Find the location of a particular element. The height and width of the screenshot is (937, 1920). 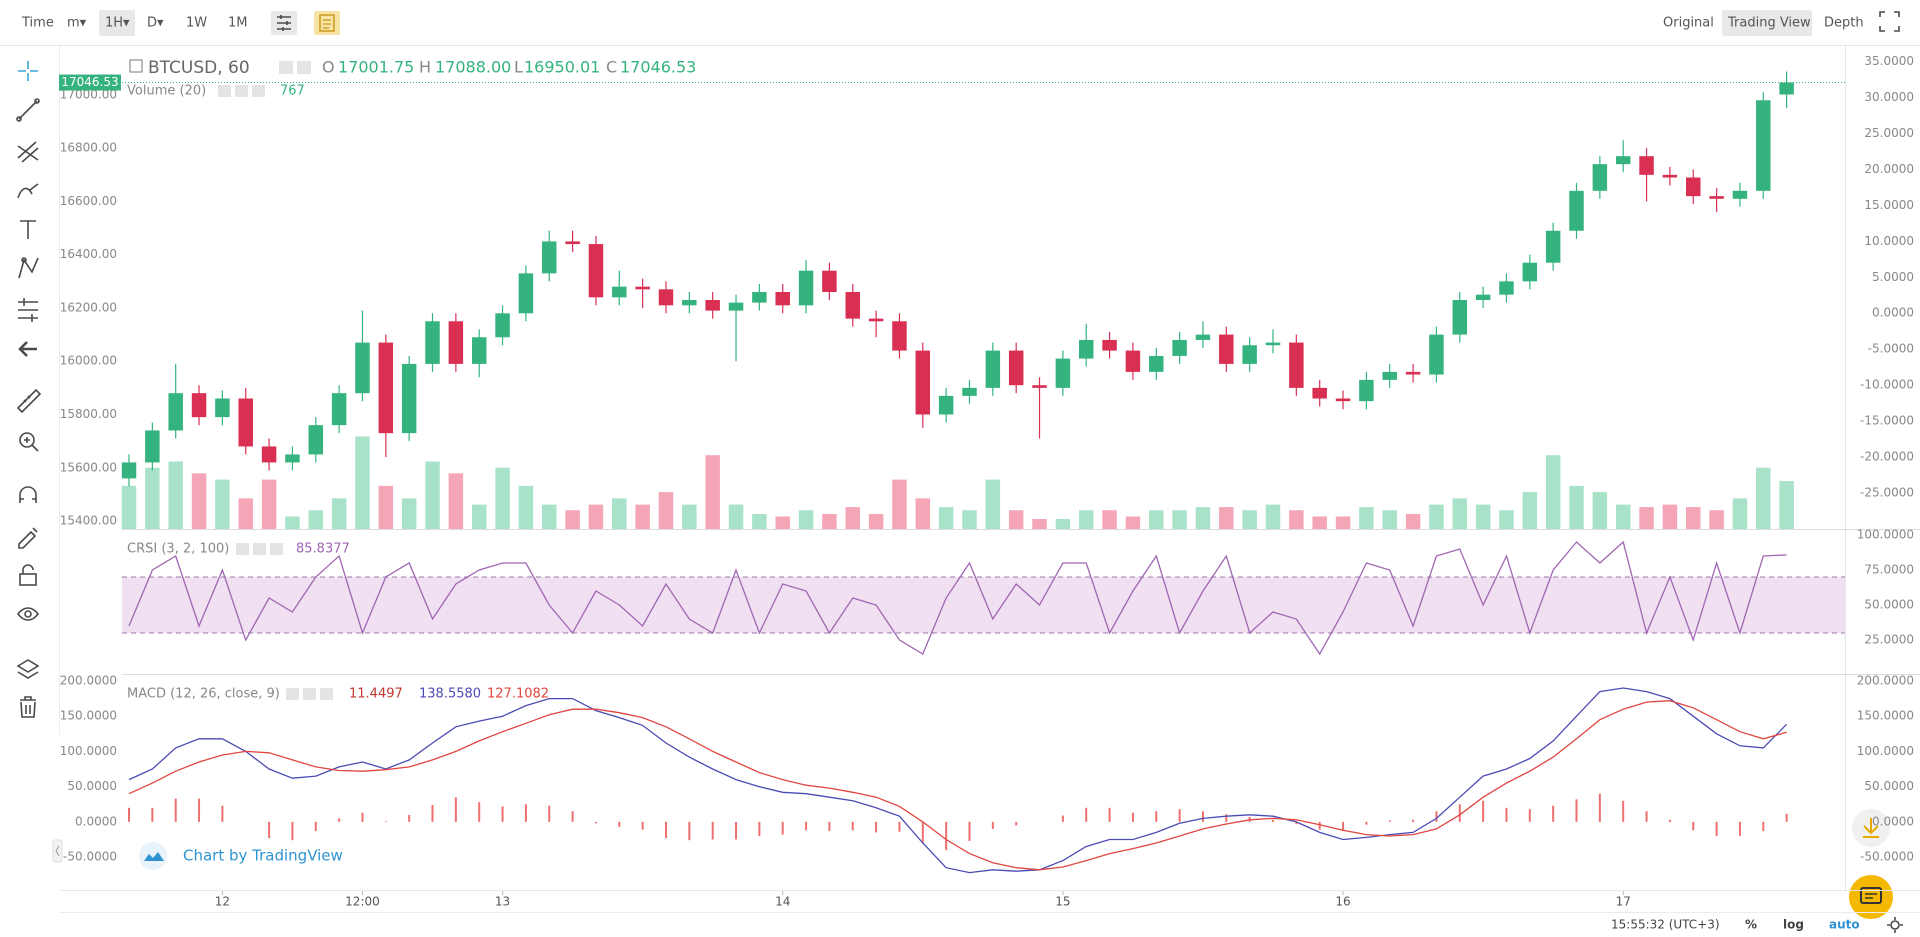

notes-button is located at coordinates (327, 23).